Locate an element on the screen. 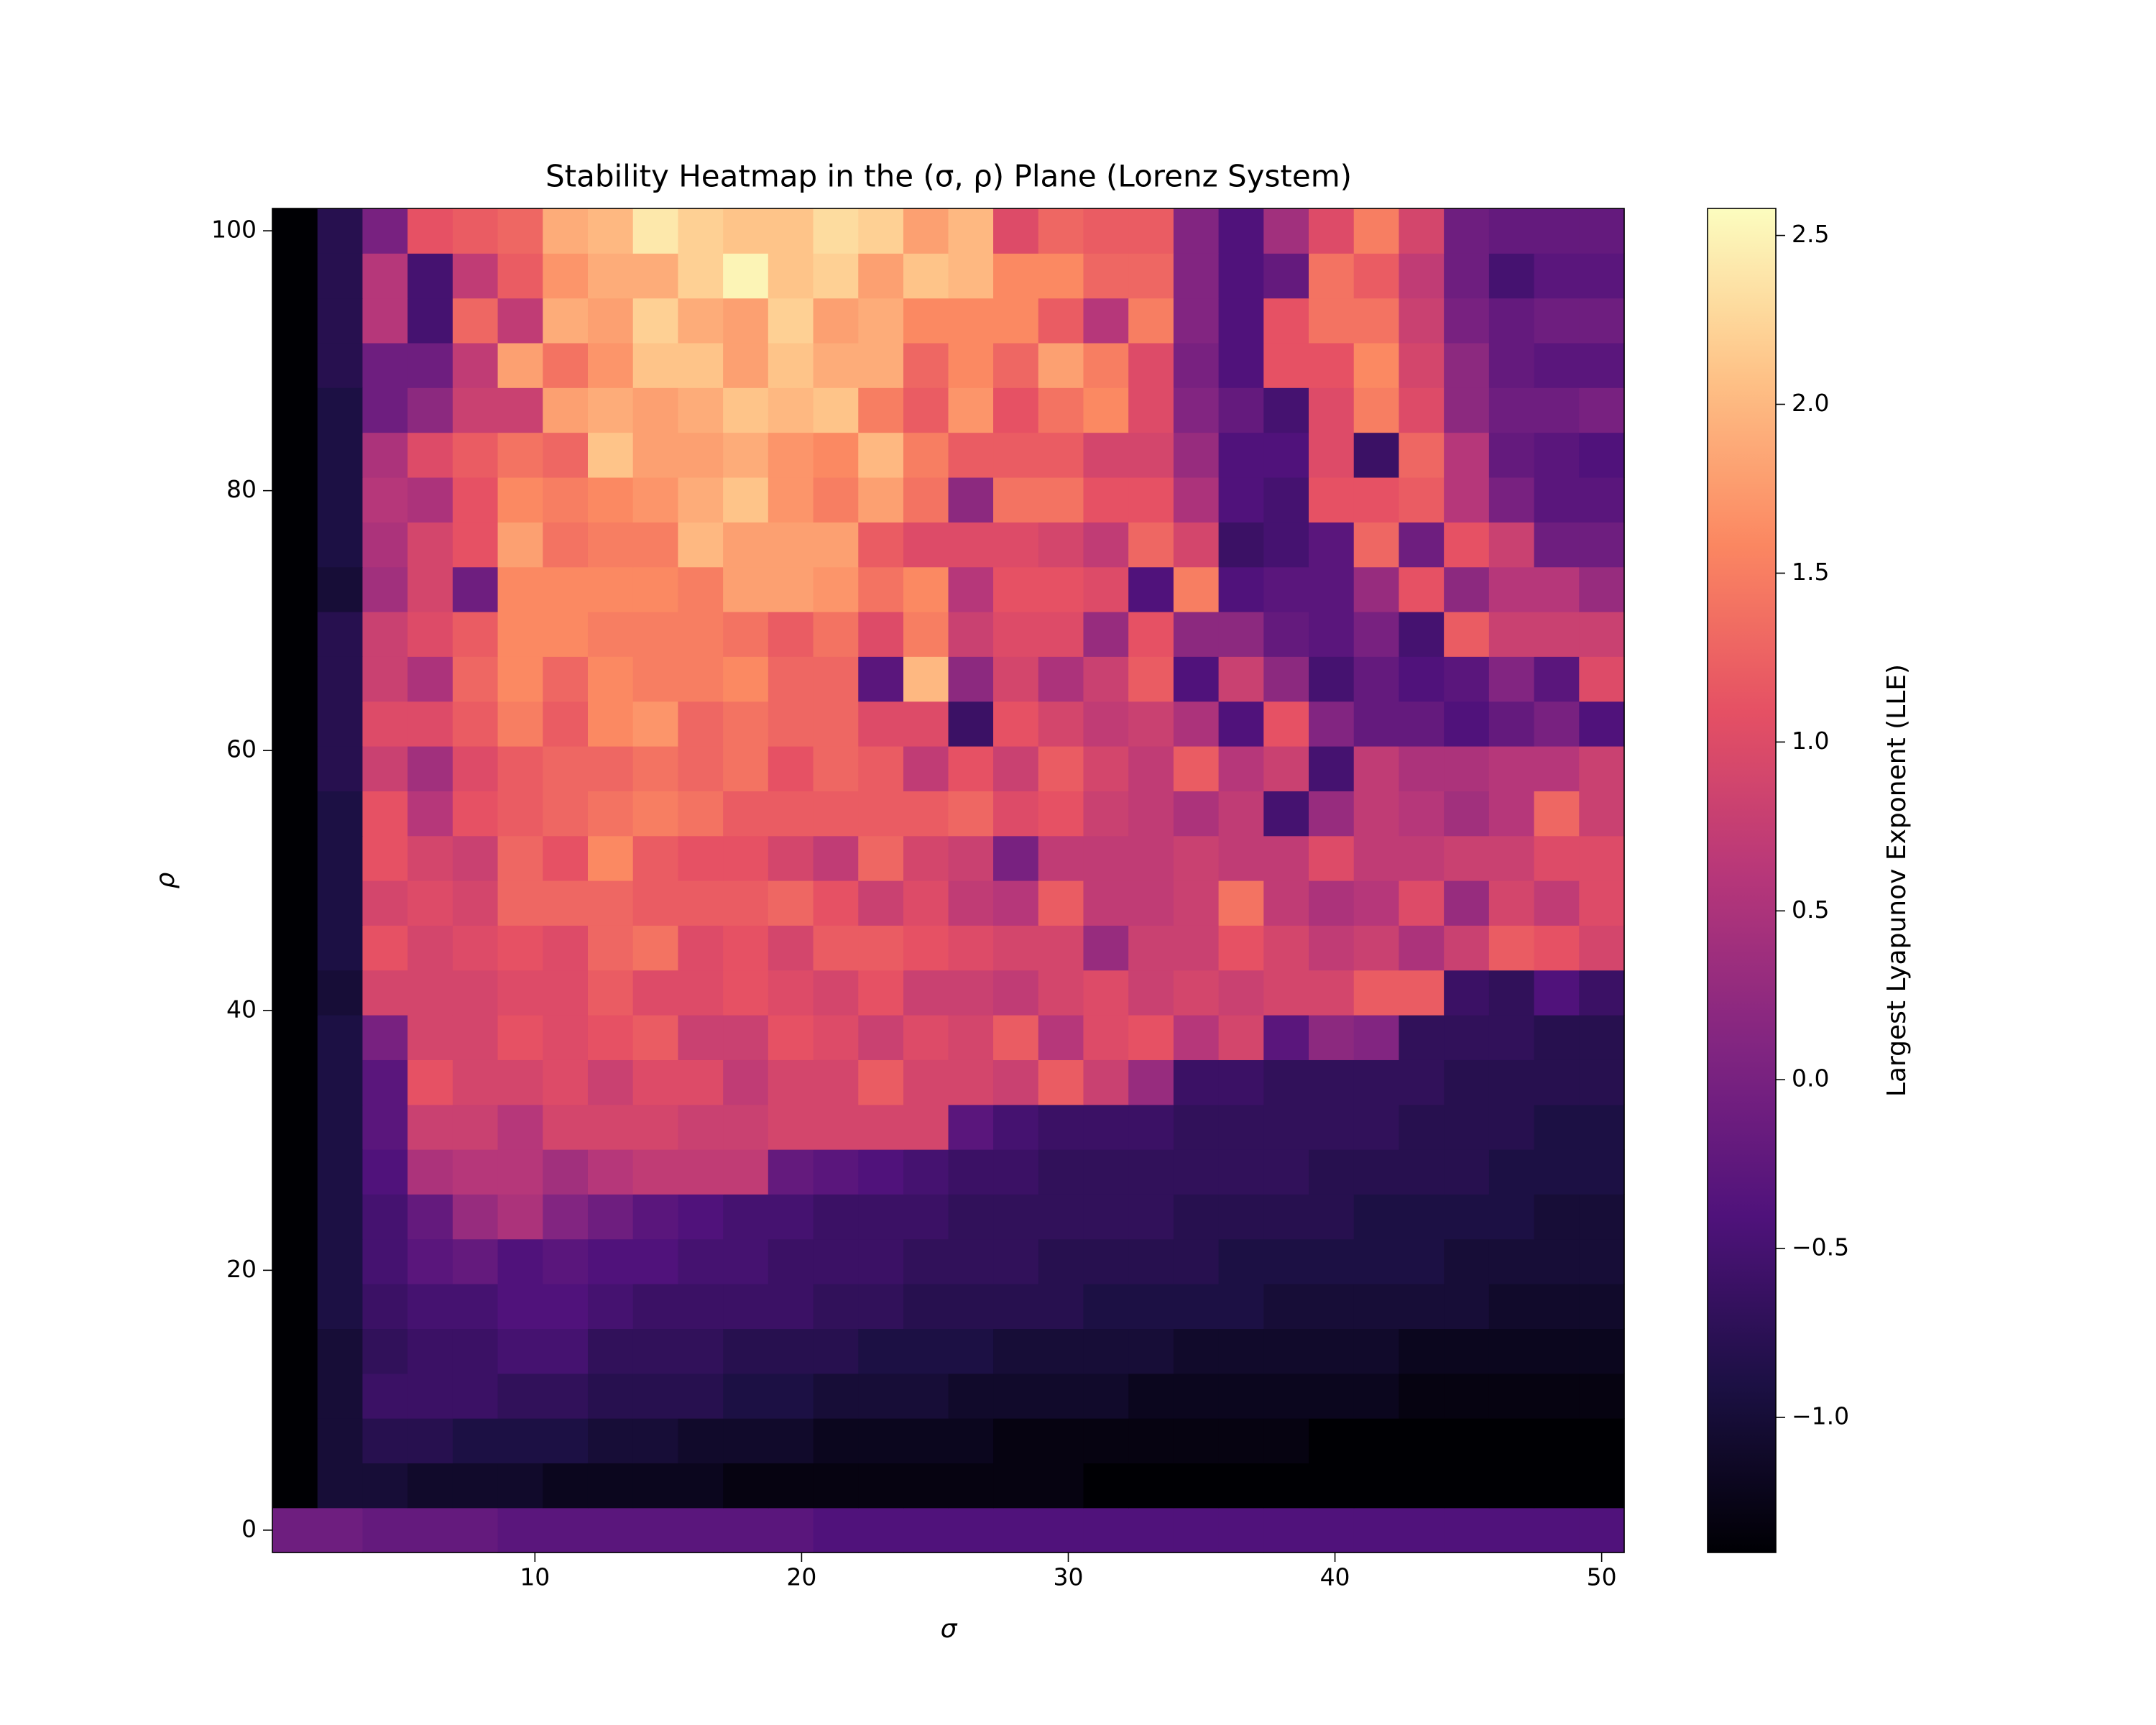  colorbar-tick-label: −0.5 is located at coordinates (1820, 1247).